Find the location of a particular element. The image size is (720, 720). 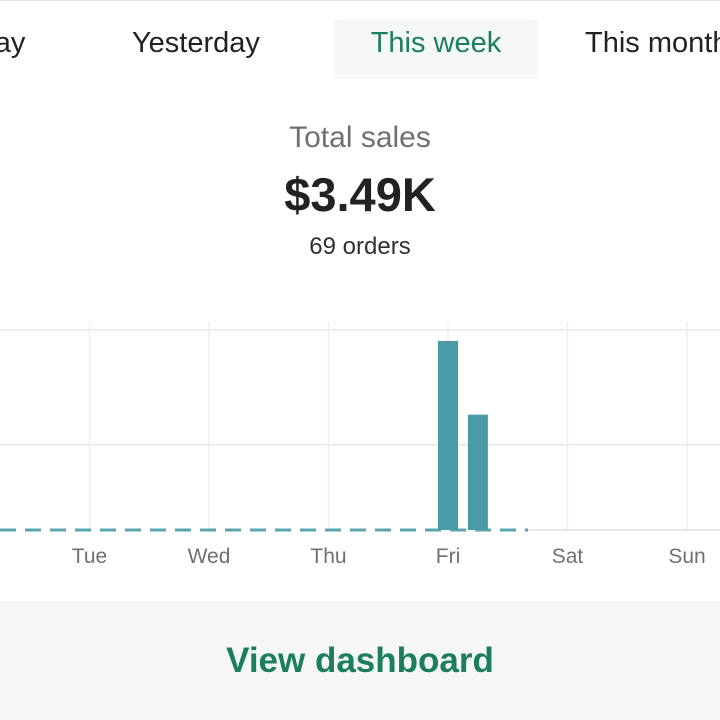

x-tick-label: Sat is located at coordinates (568, 556).